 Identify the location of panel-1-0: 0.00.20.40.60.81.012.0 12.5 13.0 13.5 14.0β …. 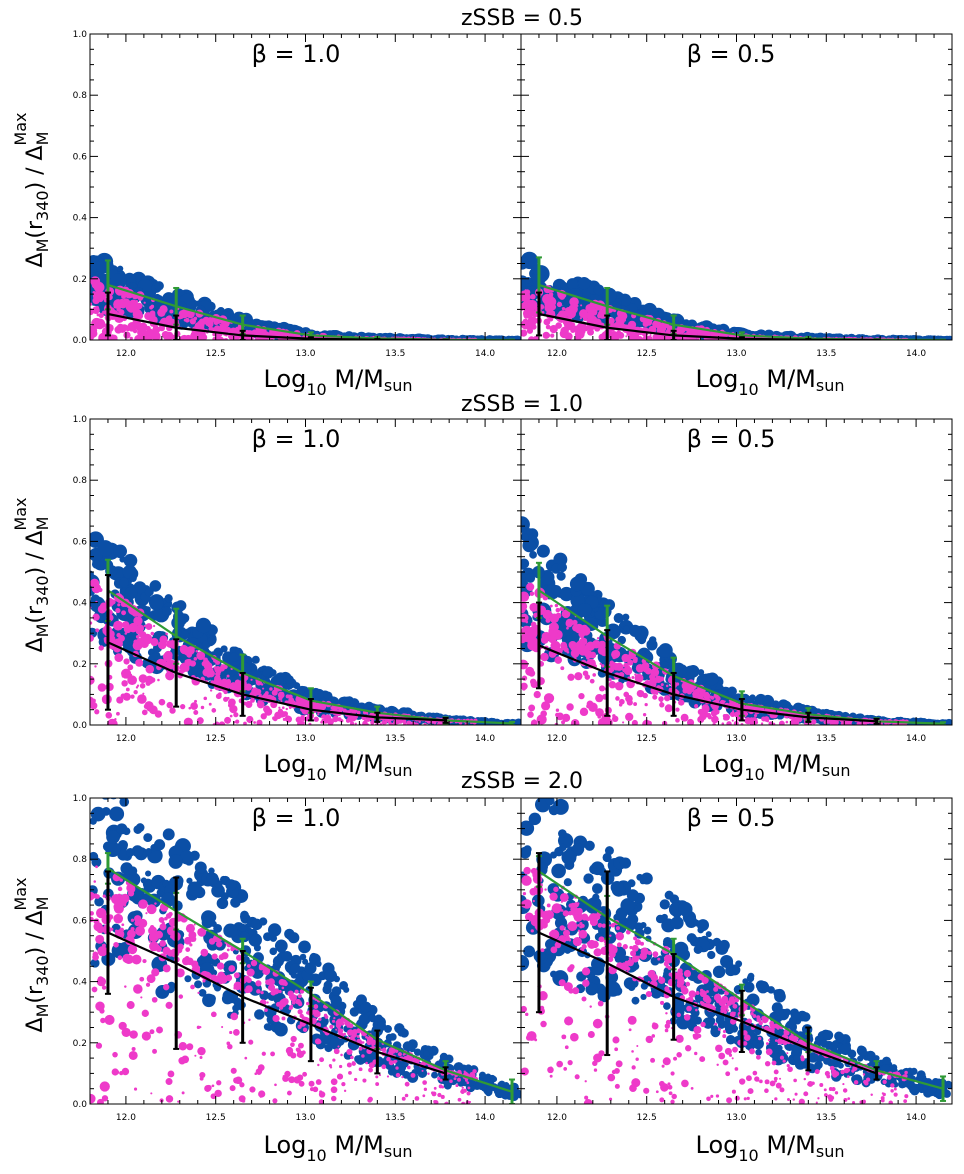
(297, 579).